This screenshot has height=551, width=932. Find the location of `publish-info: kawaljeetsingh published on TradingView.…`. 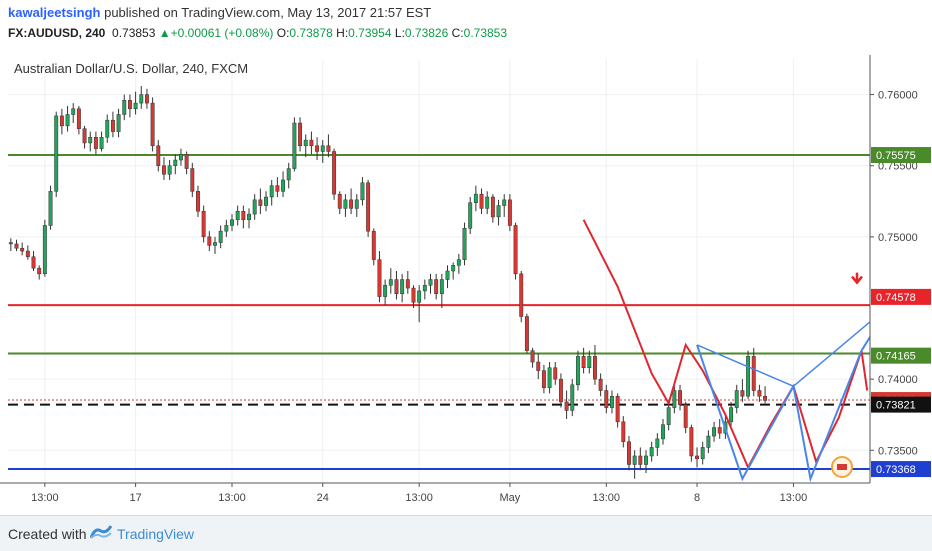

publish-info: kawaljeetsingh published on TradingView.… is located at coordinates (219, 12).